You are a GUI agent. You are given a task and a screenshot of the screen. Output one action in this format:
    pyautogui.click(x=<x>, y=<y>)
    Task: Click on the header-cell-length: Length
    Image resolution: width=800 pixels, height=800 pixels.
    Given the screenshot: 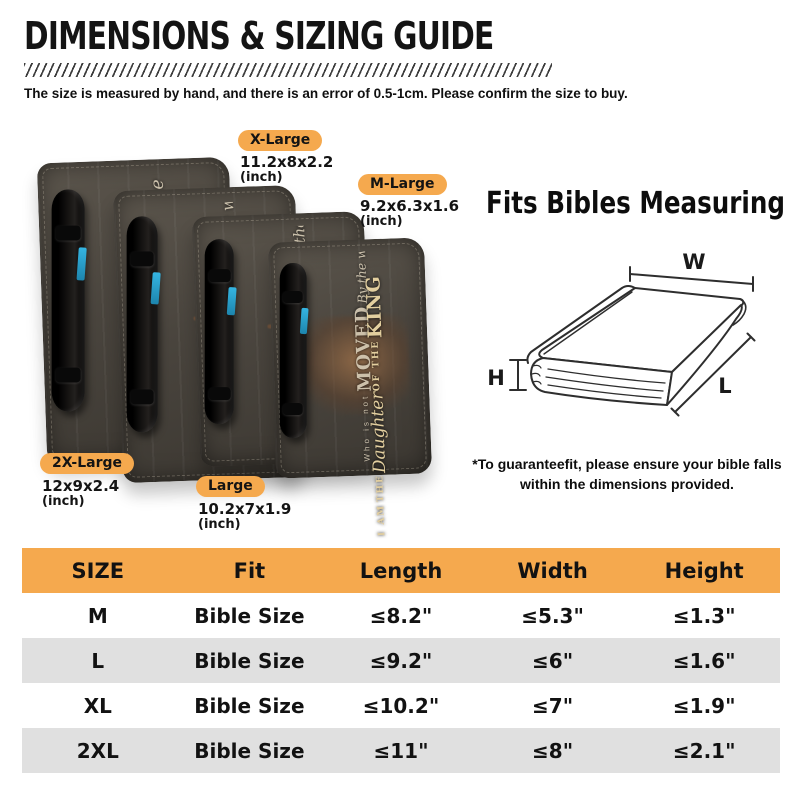 What is the action you would take?
    pyautogui.click(x=401, y=570)
    